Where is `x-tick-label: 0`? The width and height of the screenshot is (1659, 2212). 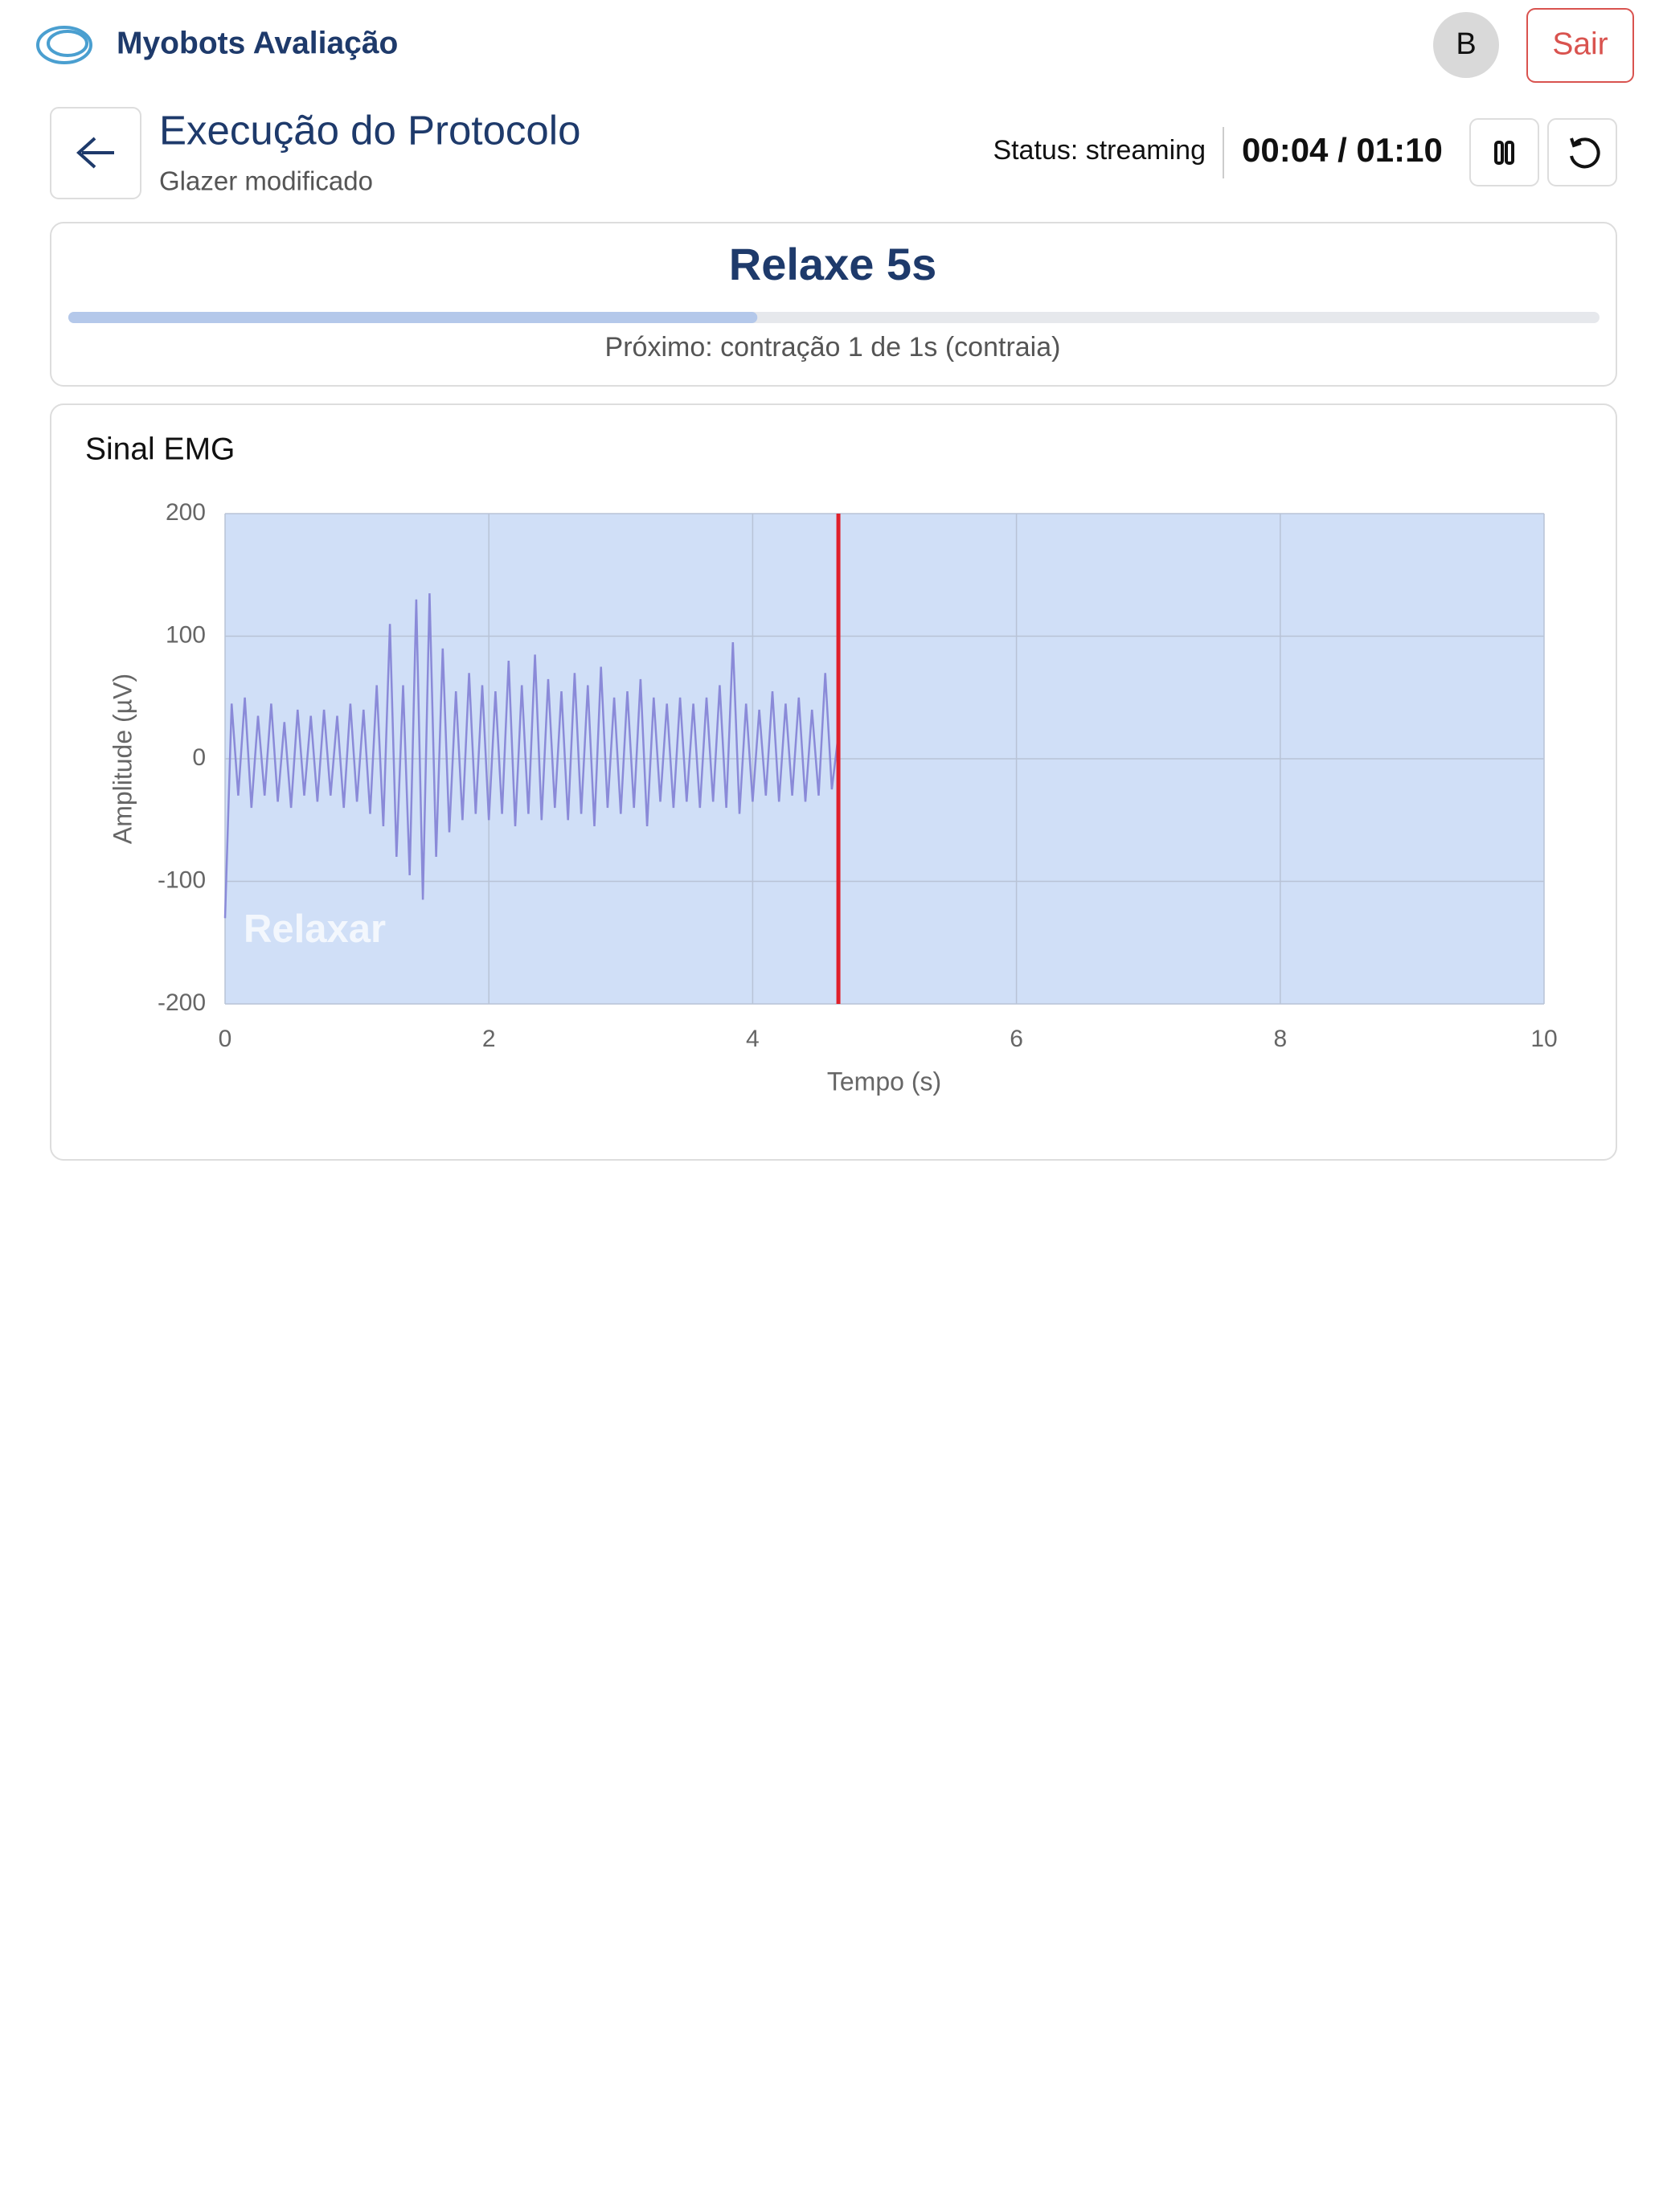
x-tick-label: 0 is located at coordinates (226, 1039).